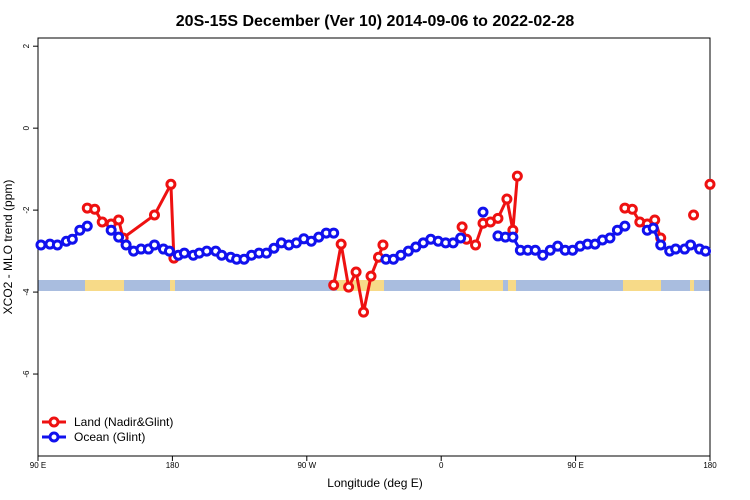 This screenshot has width=750, height=500. What do you see at coordinates (26, 210) in the screenshot?
I see `y-tick-label: -2` at bounding box center [26, 210].